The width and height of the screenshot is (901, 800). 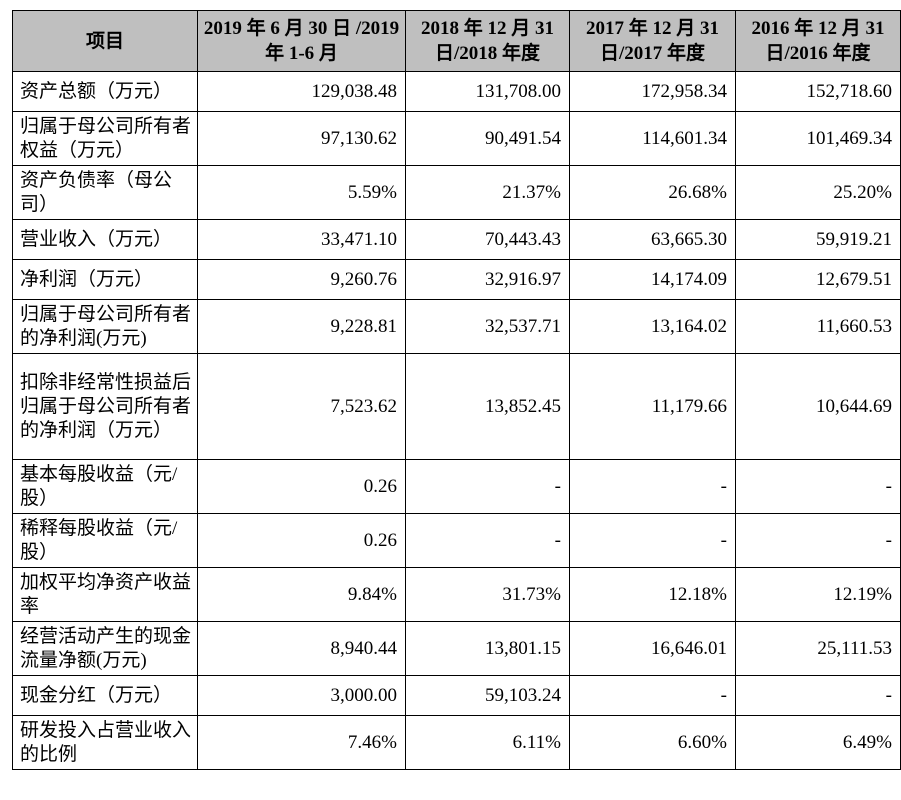 I want to click on cell-value: 7.46%, so click(x=301, y=742).